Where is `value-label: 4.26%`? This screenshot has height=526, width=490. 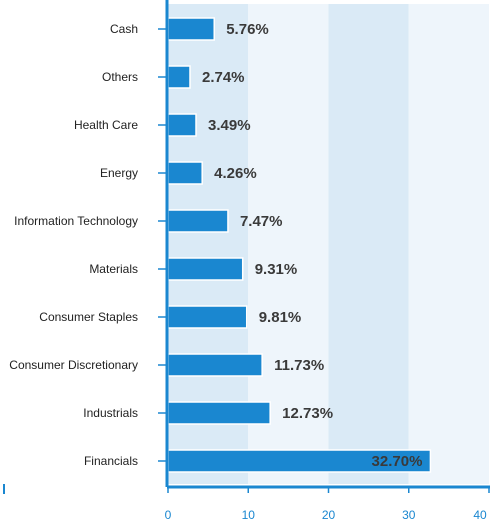 value-label: 4.26% is located at coordinates (235, 173).